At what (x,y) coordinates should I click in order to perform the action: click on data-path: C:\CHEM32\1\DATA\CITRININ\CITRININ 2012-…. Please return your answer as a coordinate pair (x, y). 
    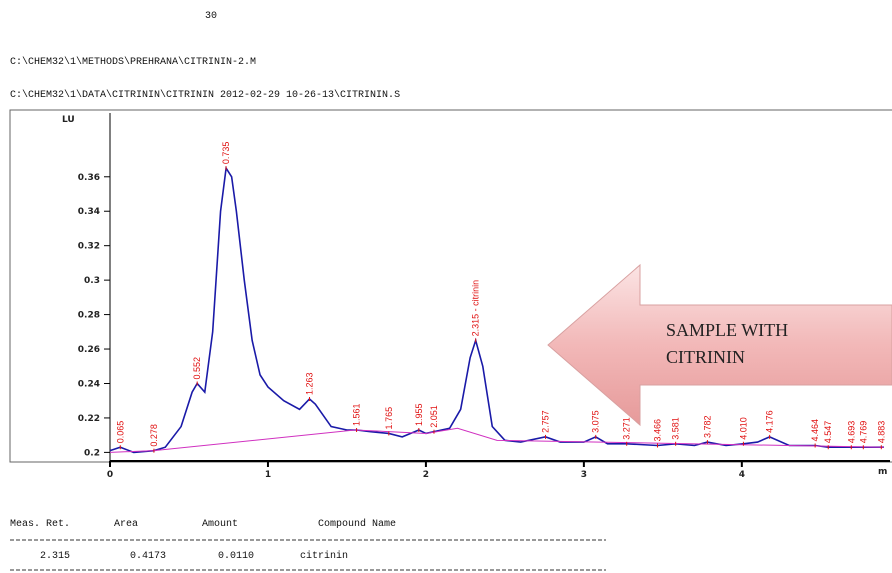
    Looking at the image, I should click on (205, 95).